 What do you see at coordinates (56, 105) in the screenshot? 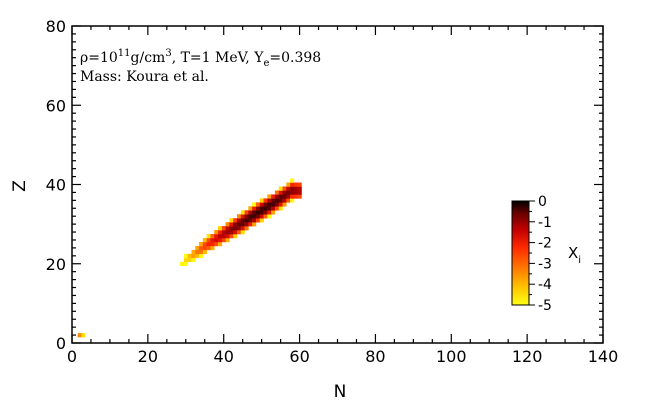
I see `y-tick-label: 60` at bounding box center [56, 105].